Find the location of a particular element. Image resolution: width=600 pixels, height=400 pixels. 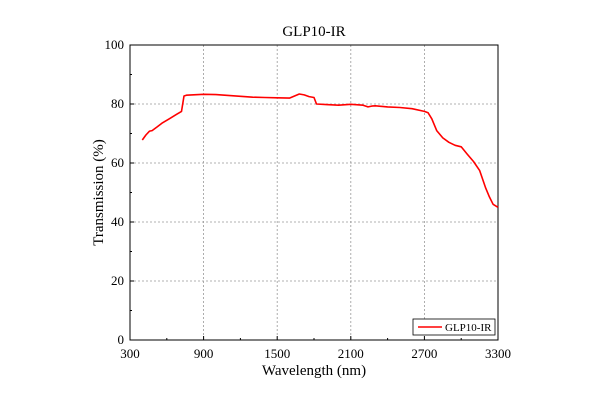

y-tick-label: 20 is located at coordinates (117, 280).